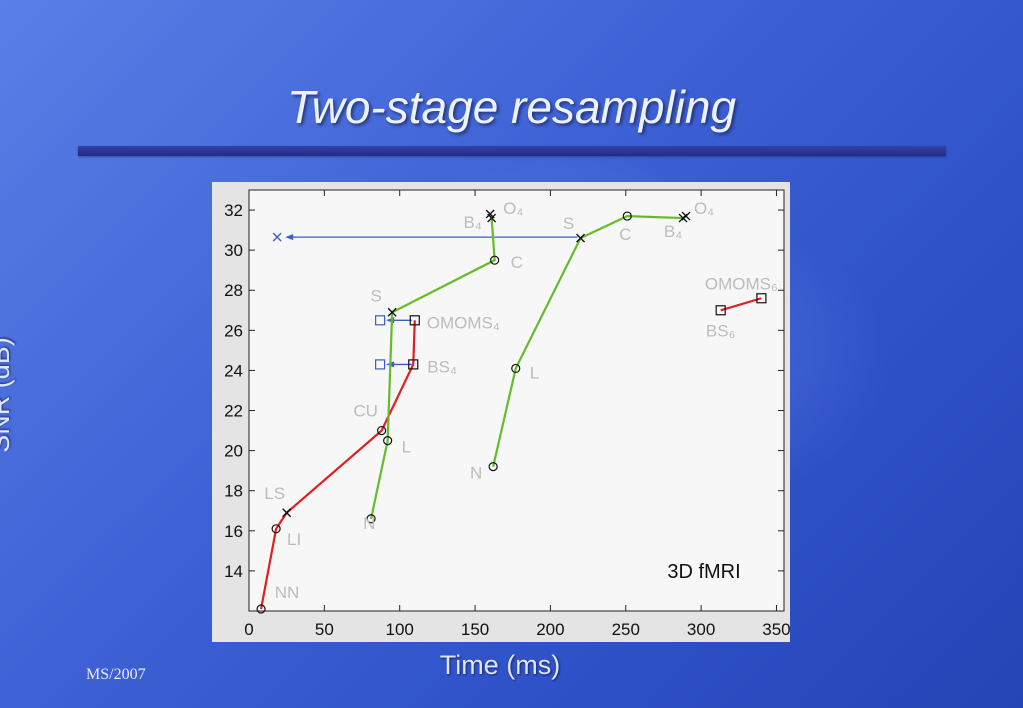 The image size is (1023, 708). What do you see at coordinates (721, 330) in the screenshot?
I see `point-label: BS₆` at bounding box center [721, 330].